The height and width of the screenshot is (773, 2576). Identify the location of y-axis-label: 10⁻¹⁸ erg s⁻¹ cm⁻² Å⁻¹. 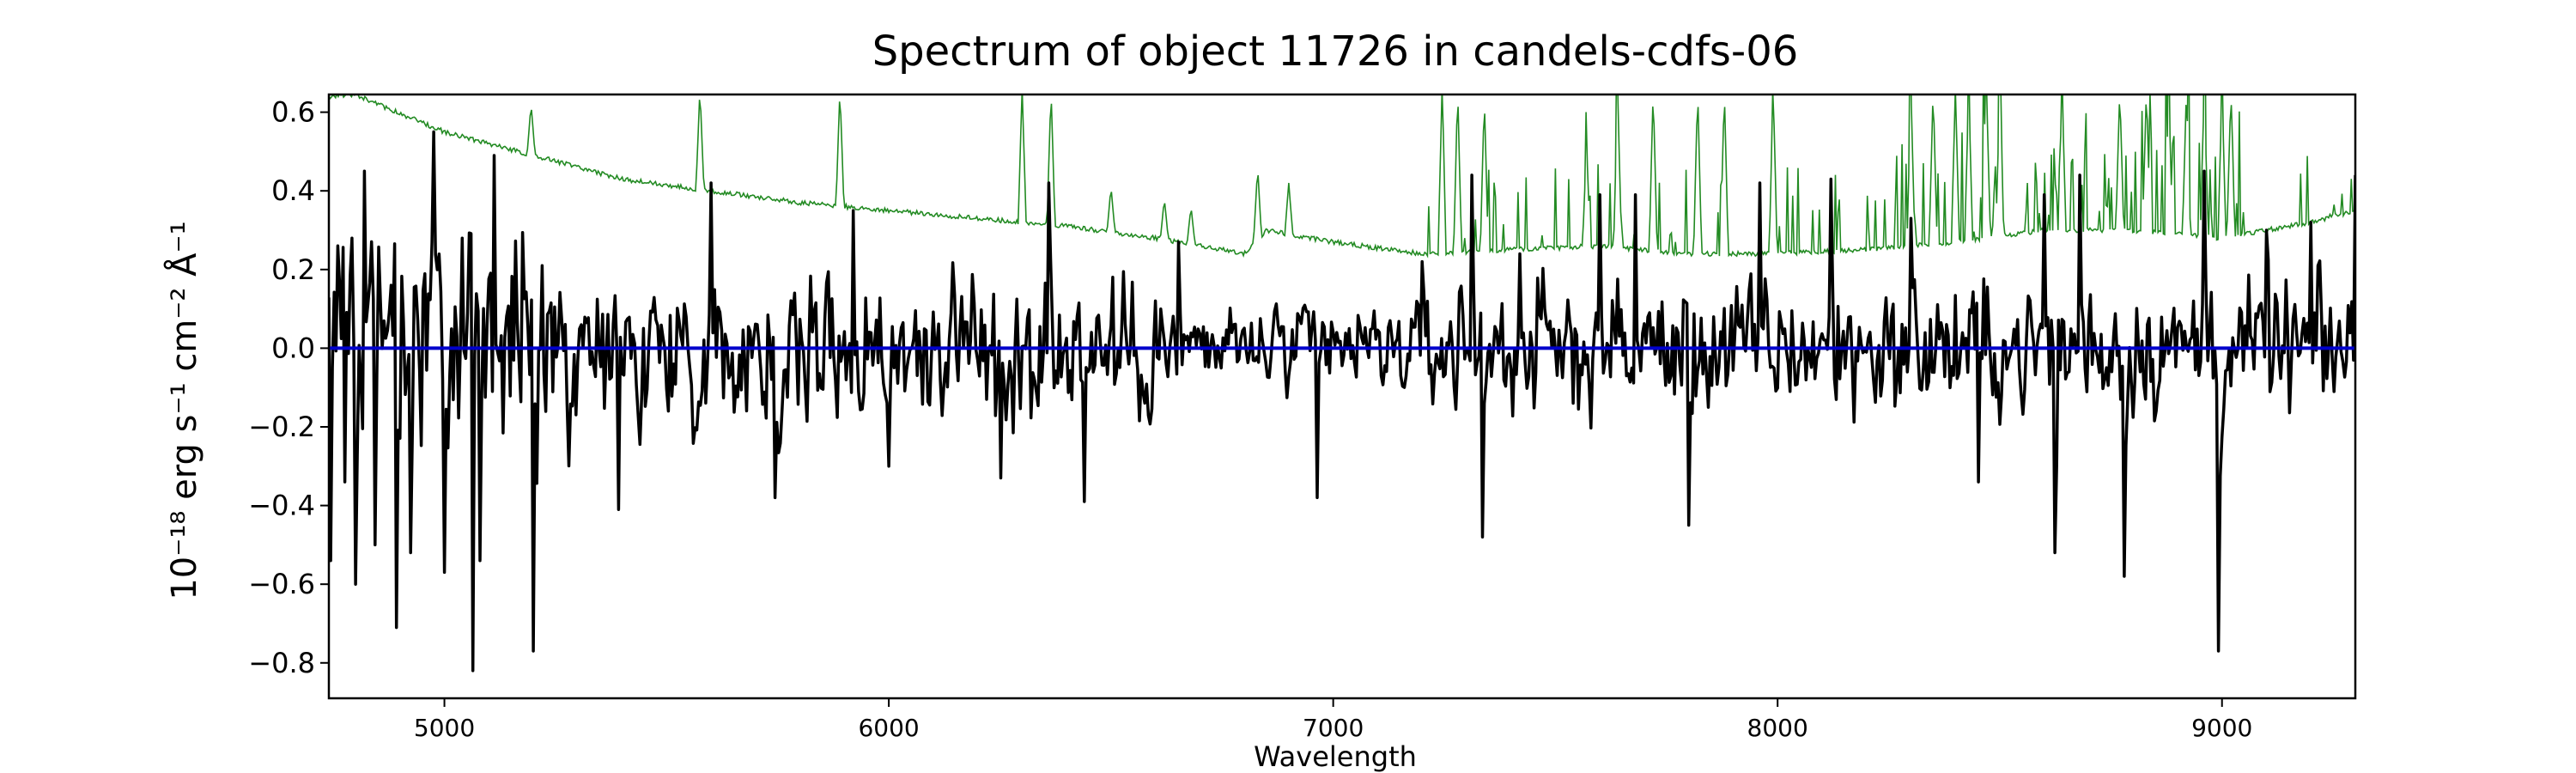
(183, 410).